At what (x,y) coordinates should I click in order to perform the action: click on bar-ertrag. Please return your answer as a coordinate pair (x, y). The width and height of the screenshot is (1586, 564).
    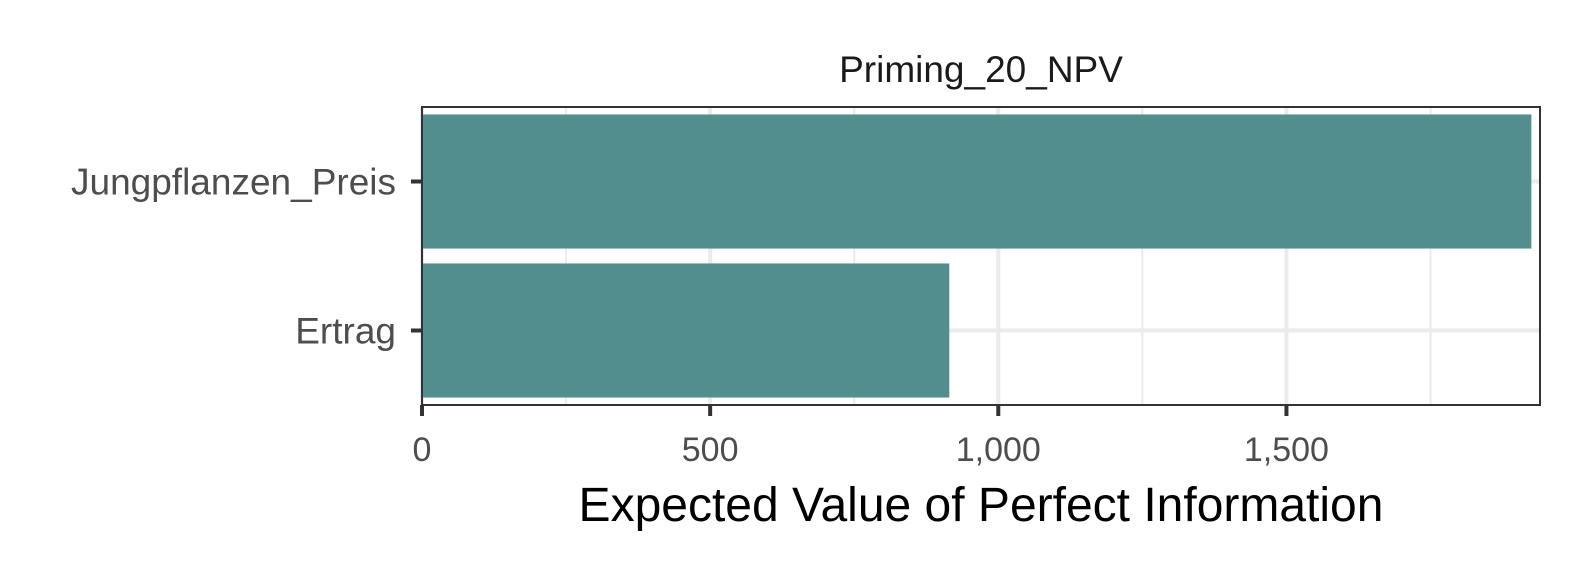
    Looking at the image, I should click on (686, 330).